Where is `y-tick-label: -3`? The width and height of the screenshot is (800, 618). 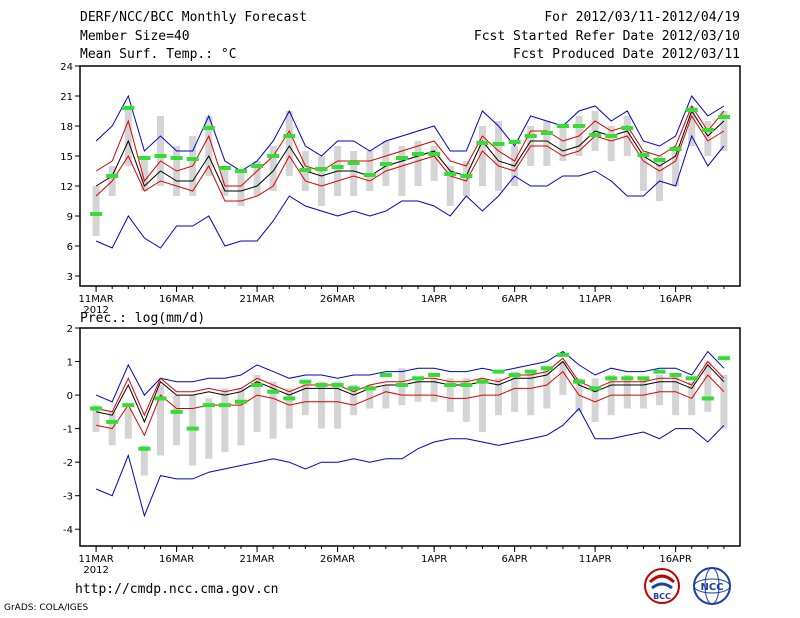
y-tick-label: -3 is located at coordinates (68, 497).